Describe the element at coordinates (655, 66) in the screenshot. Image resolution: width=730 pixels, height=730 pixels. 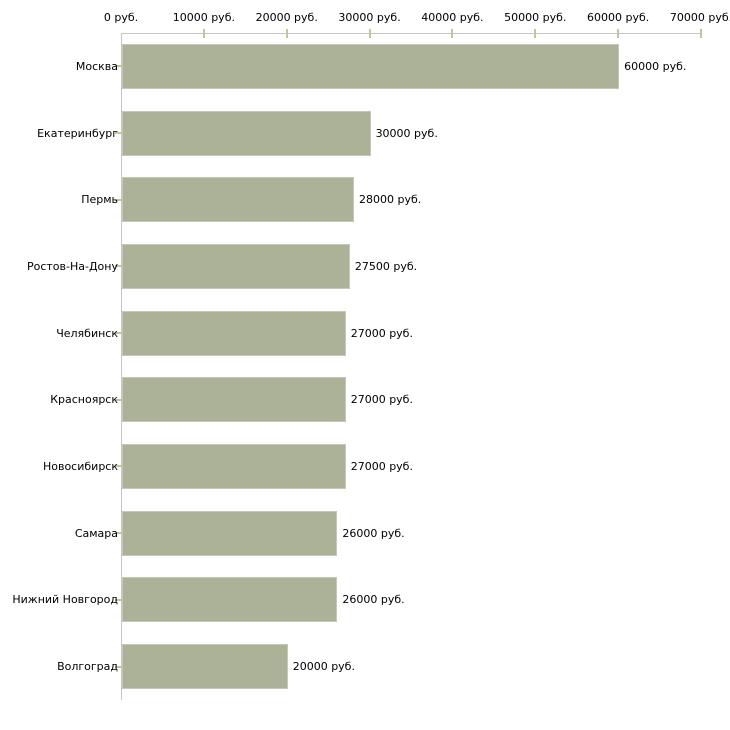
I see `bar-value-label: 60000 руб.` at that location.